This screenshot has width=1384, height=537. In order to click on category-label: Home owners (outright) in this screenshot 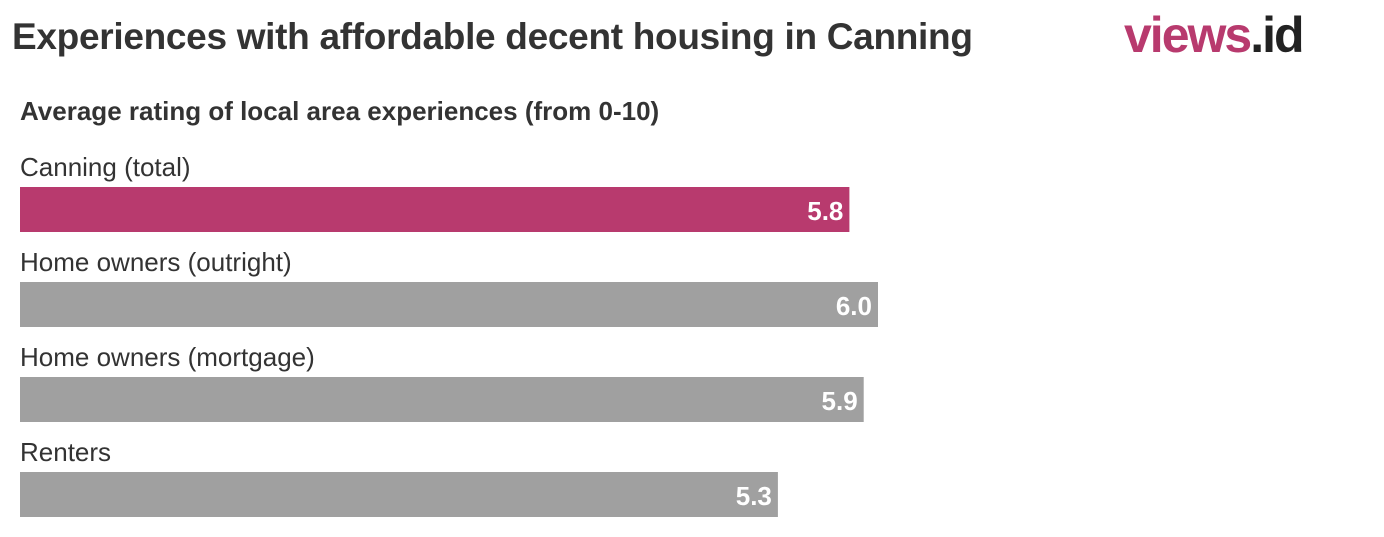, I will do `click(156, 262)`.